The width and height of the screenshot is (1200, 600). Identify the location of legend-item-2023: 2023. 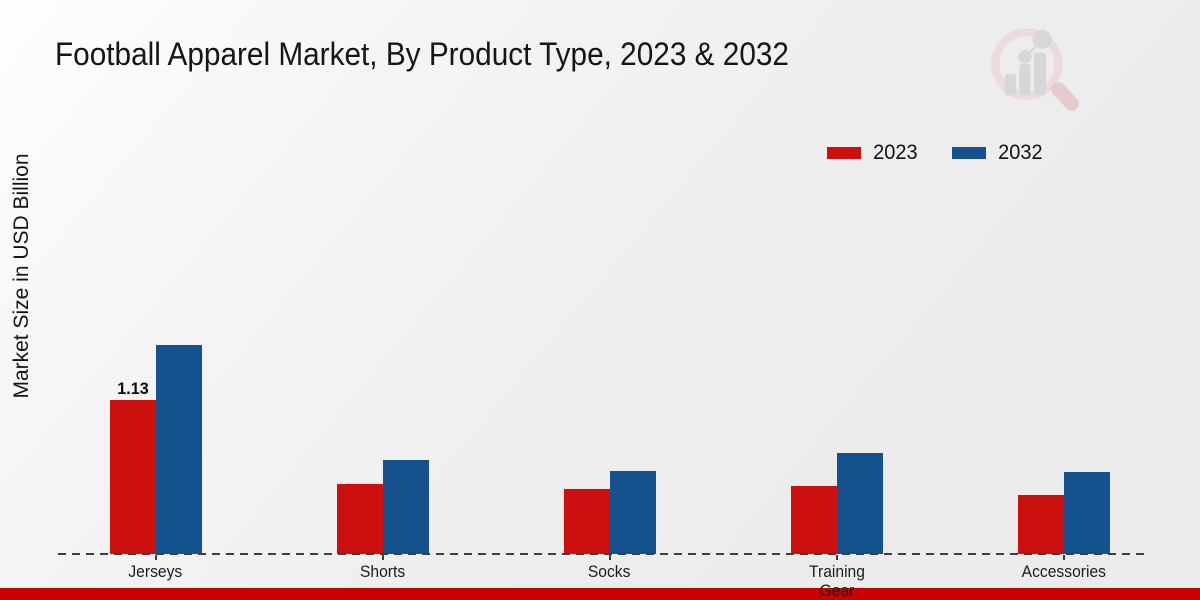
(872, 153).